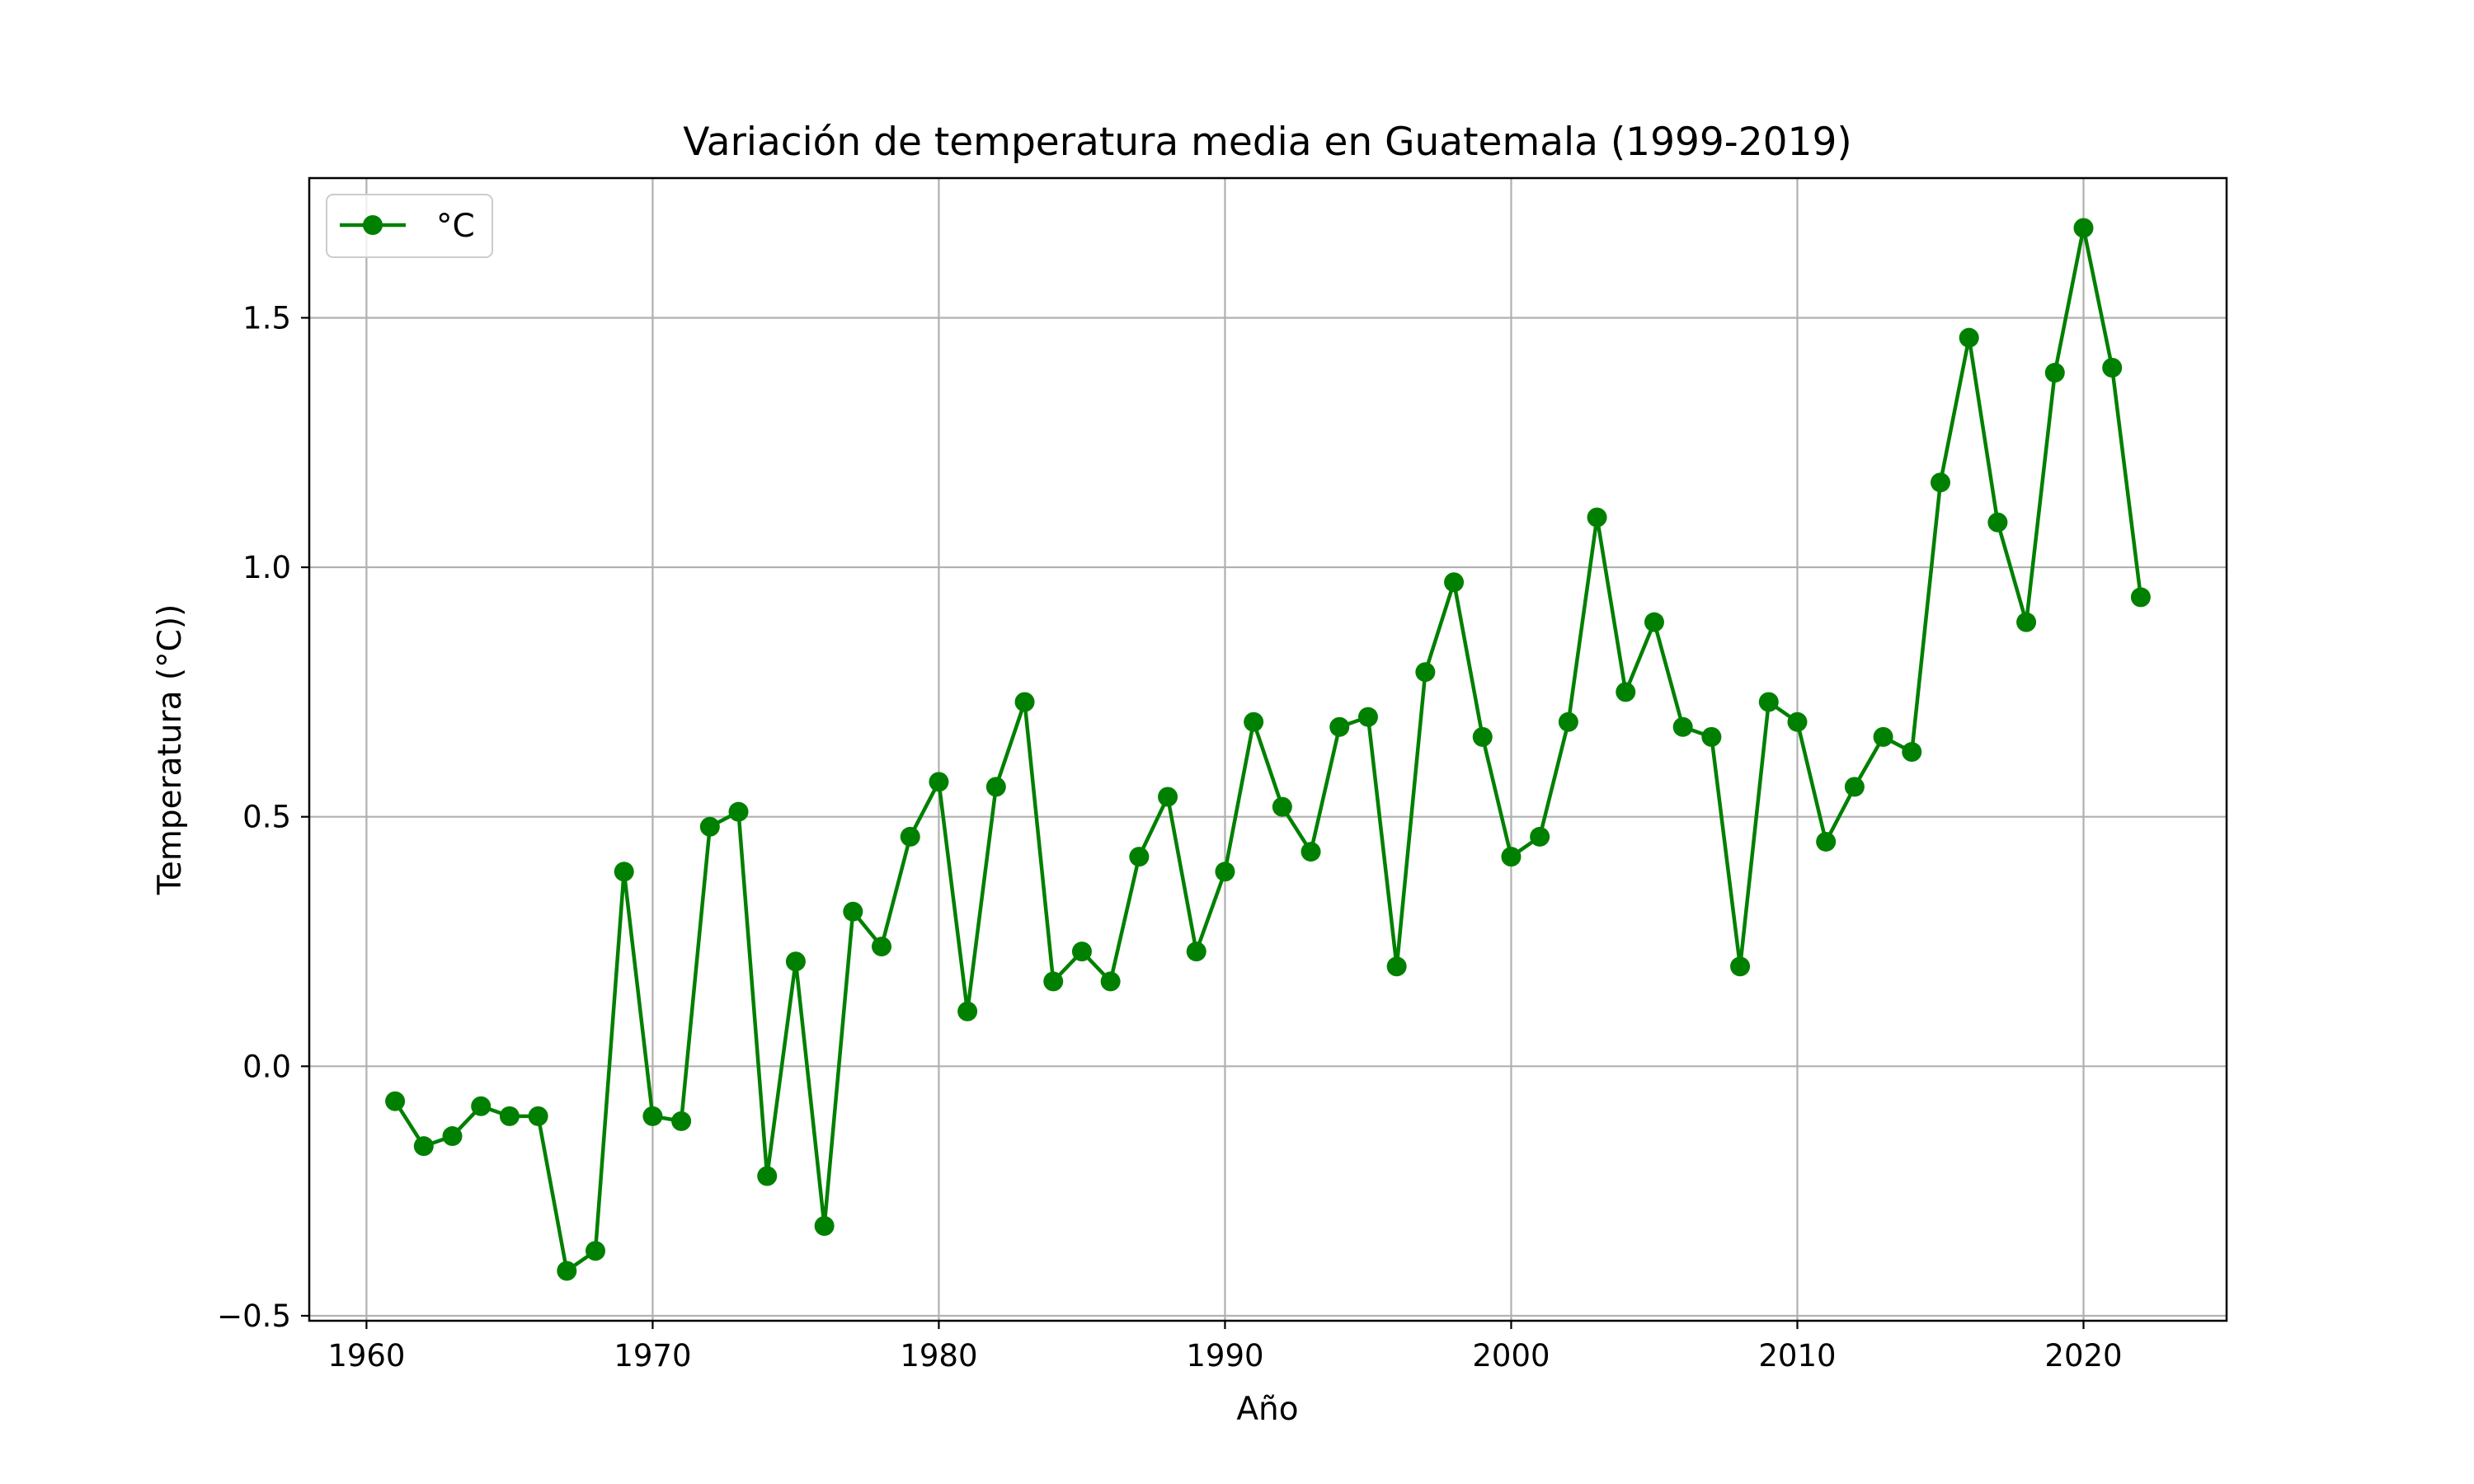  I want to click on y-axis-label: Temperatura (°C)), so click(170, 750).